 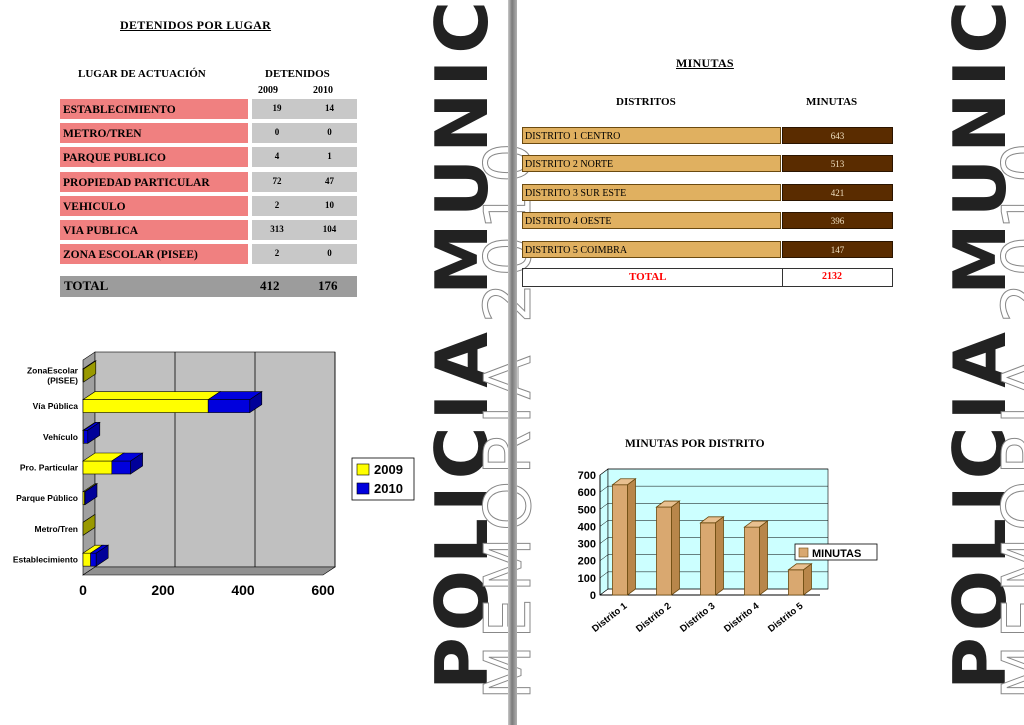 I want to click on district-label: DISTRITO 3 SUR ESTE, so click(x=651, y=192).